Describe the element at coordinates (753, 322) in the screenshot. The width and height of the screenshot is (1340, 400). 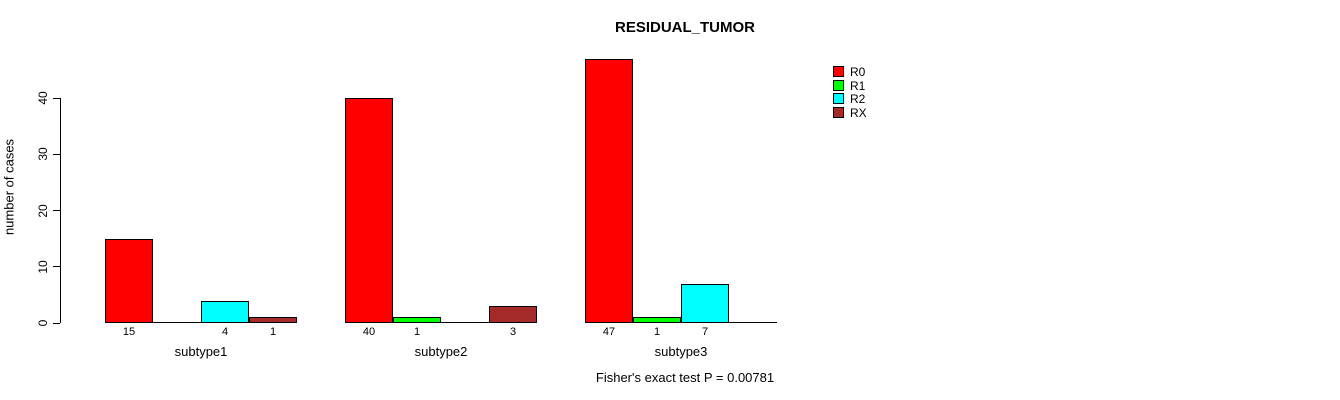
I see `bar-subtype3-RX-zero` at that location.